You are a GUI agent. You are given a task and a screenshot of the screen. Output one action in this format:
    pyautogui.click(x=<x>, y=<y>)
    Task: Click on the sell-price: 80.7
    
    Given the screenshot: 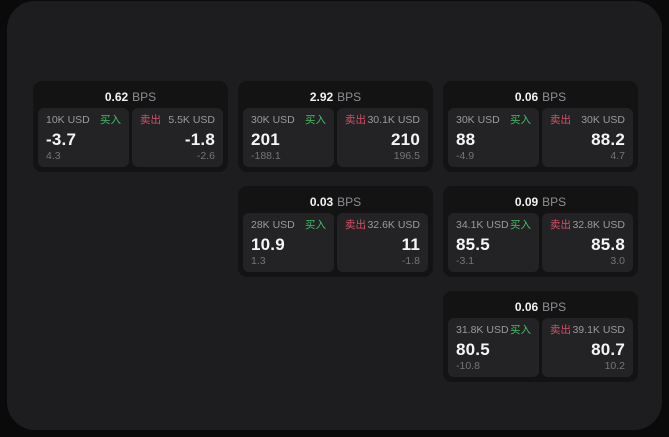 What is the action you would take?
    pyautogui.click(x=608, y=349)
    